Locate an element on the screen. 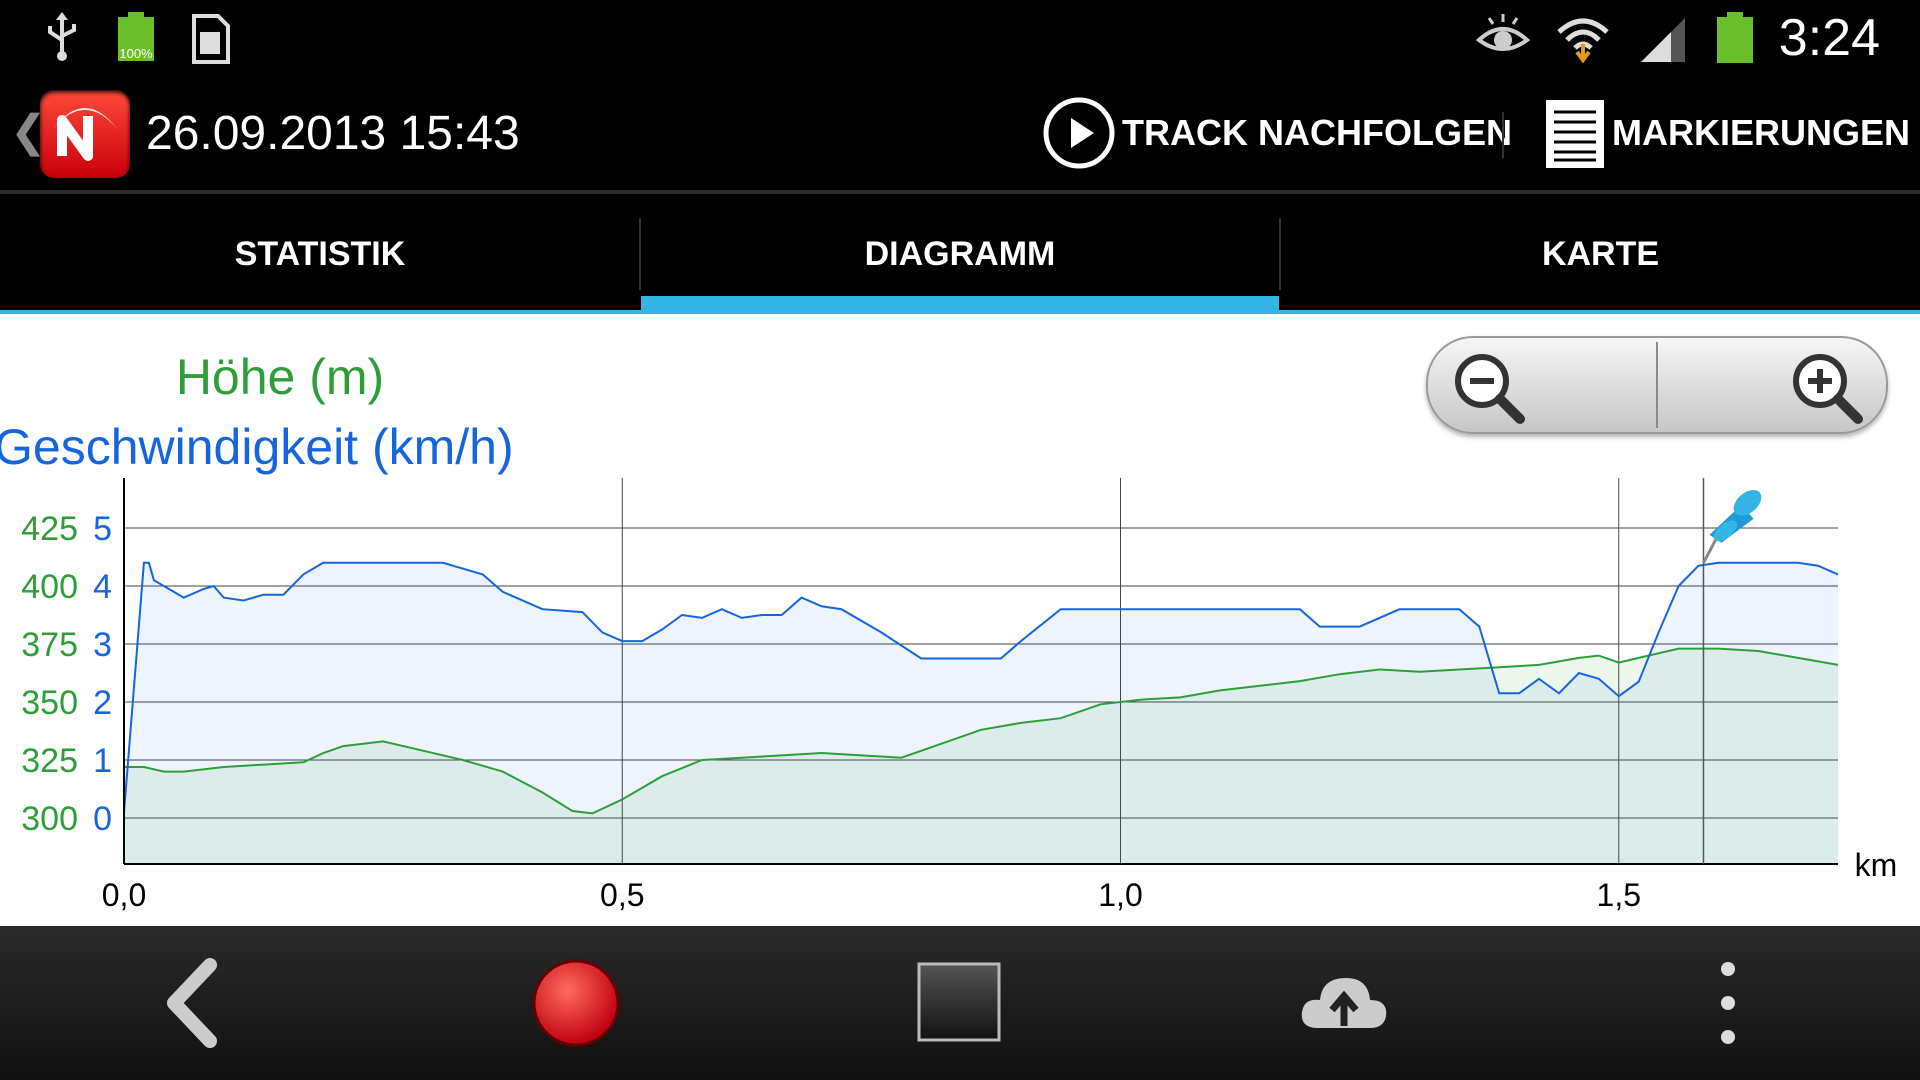  chart-marker is located at coordinates (1734, 671).